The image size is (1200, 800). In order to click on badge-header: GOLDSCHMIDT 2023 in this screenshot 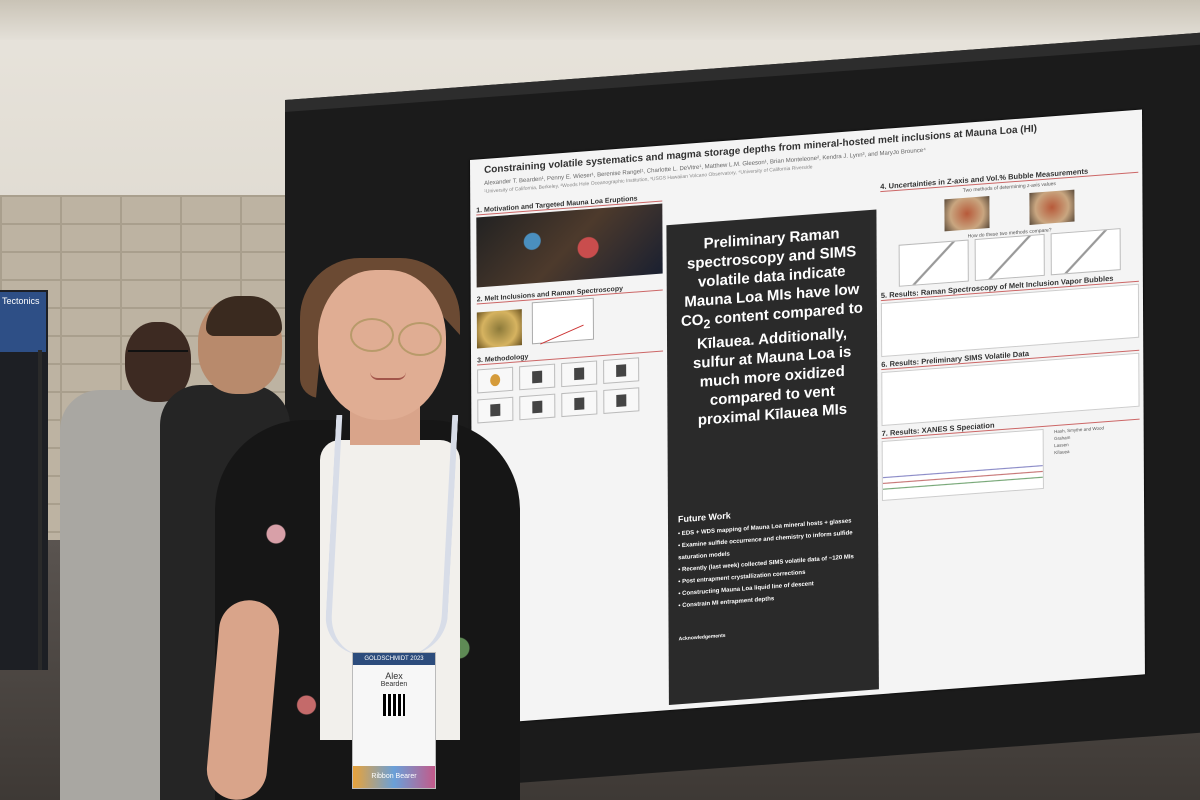, I will do `click(394, 659)`.